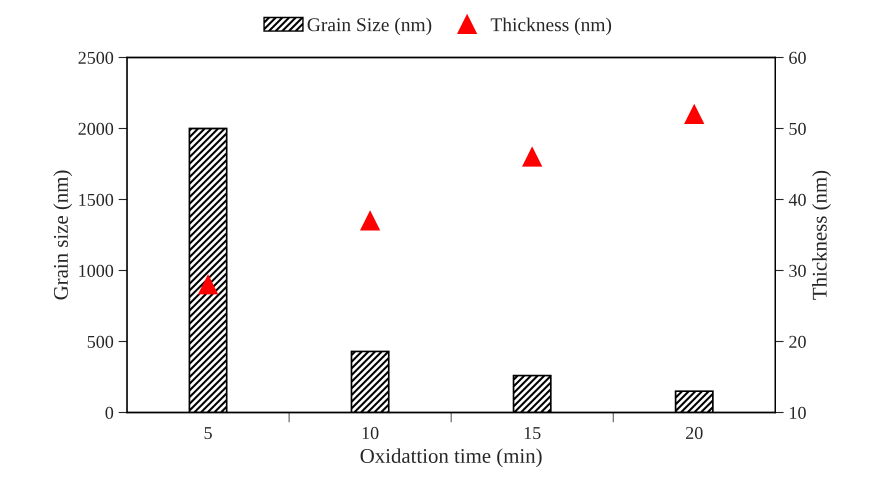  Describe the element at coordinates (101, 342) in the screenshot. I see `y-tick-label: 500` at that location.